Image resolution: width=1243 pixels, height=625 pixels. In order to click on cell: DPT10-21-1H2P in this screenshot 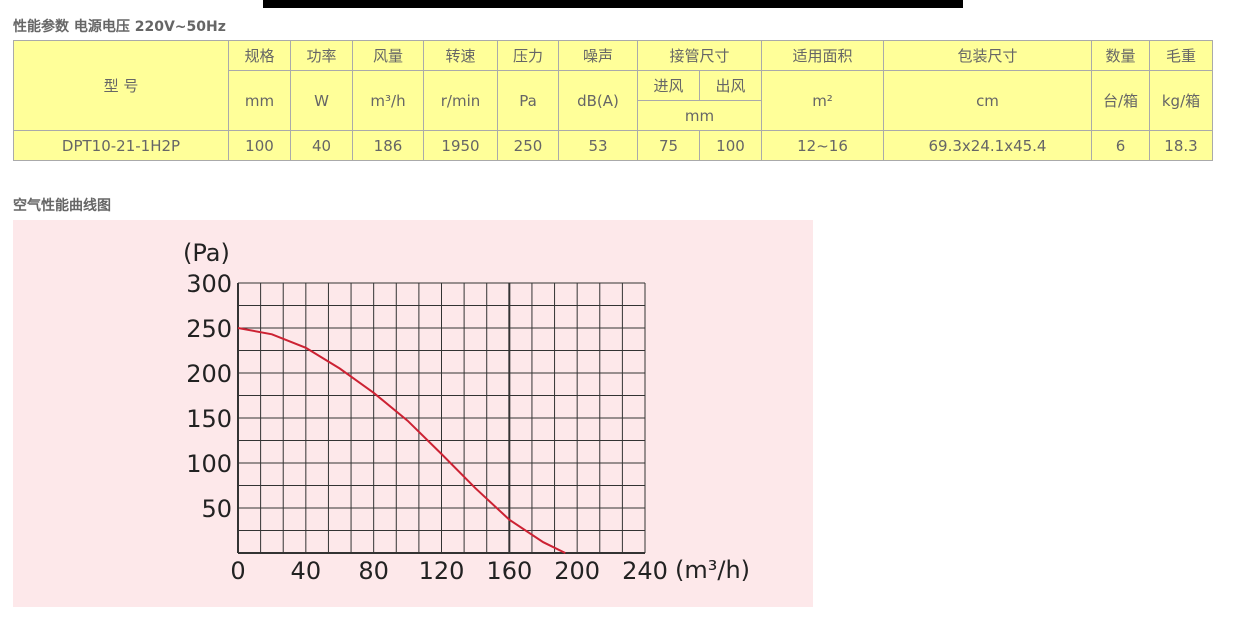, I will do `click(121, 145)`.